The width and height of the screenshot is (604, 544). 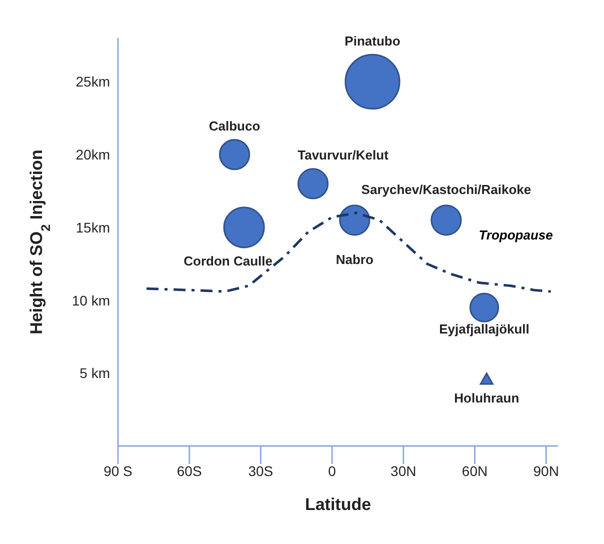 I want to click on annotation: Nabro, so click(x=355, y=260).